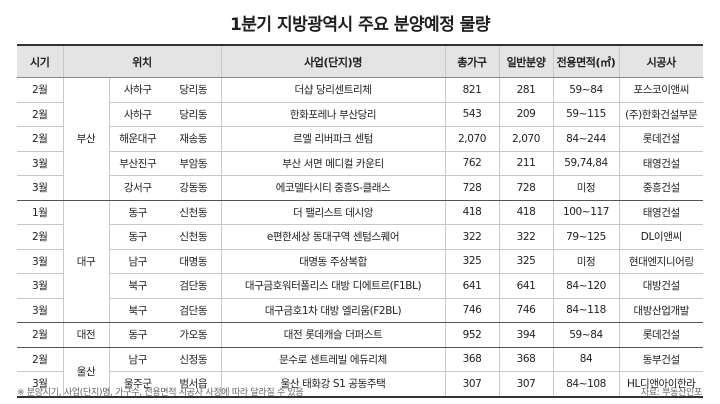  I want to click on cell-project: 더샵 당리센트리체, so click(333, 90).